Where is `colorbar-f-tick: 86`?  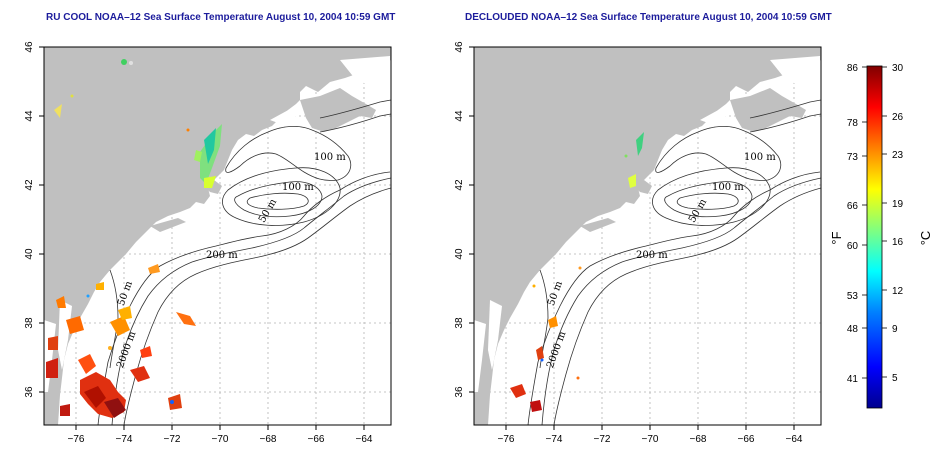
colorbar-f-tick: 86 is located at coordinates (853, 68).